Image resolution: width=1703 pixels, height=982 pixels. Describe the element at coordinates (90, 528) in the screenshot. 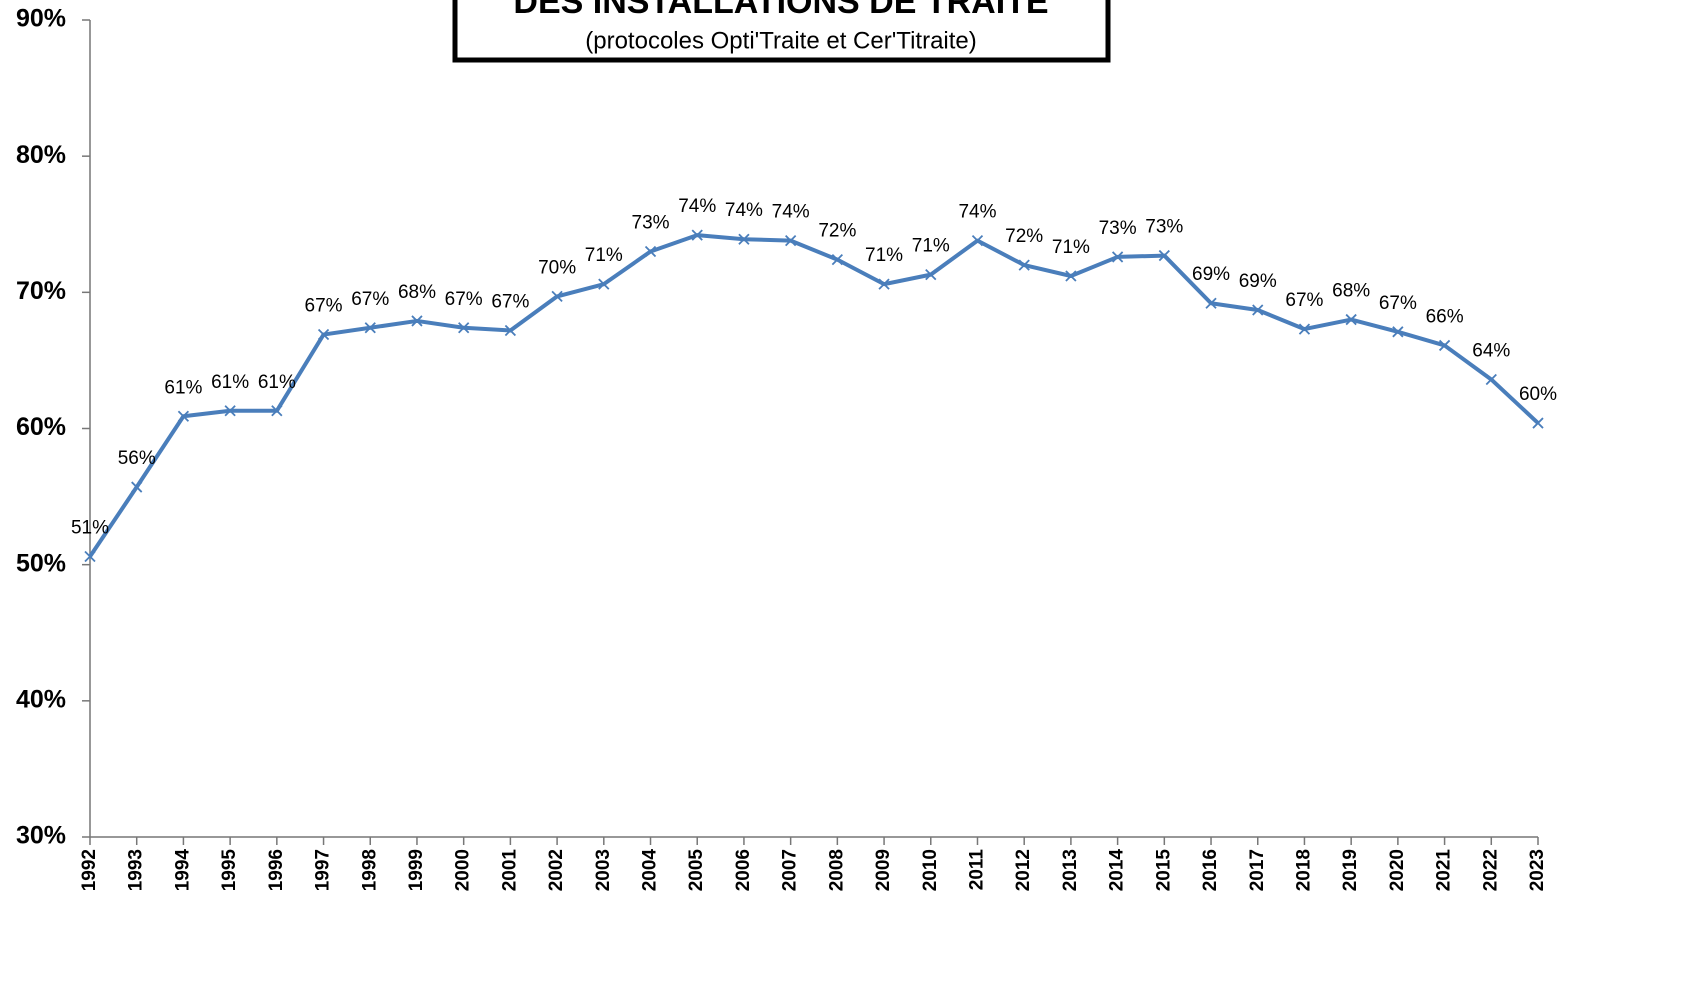

I see `data-label: 51%` at that location.